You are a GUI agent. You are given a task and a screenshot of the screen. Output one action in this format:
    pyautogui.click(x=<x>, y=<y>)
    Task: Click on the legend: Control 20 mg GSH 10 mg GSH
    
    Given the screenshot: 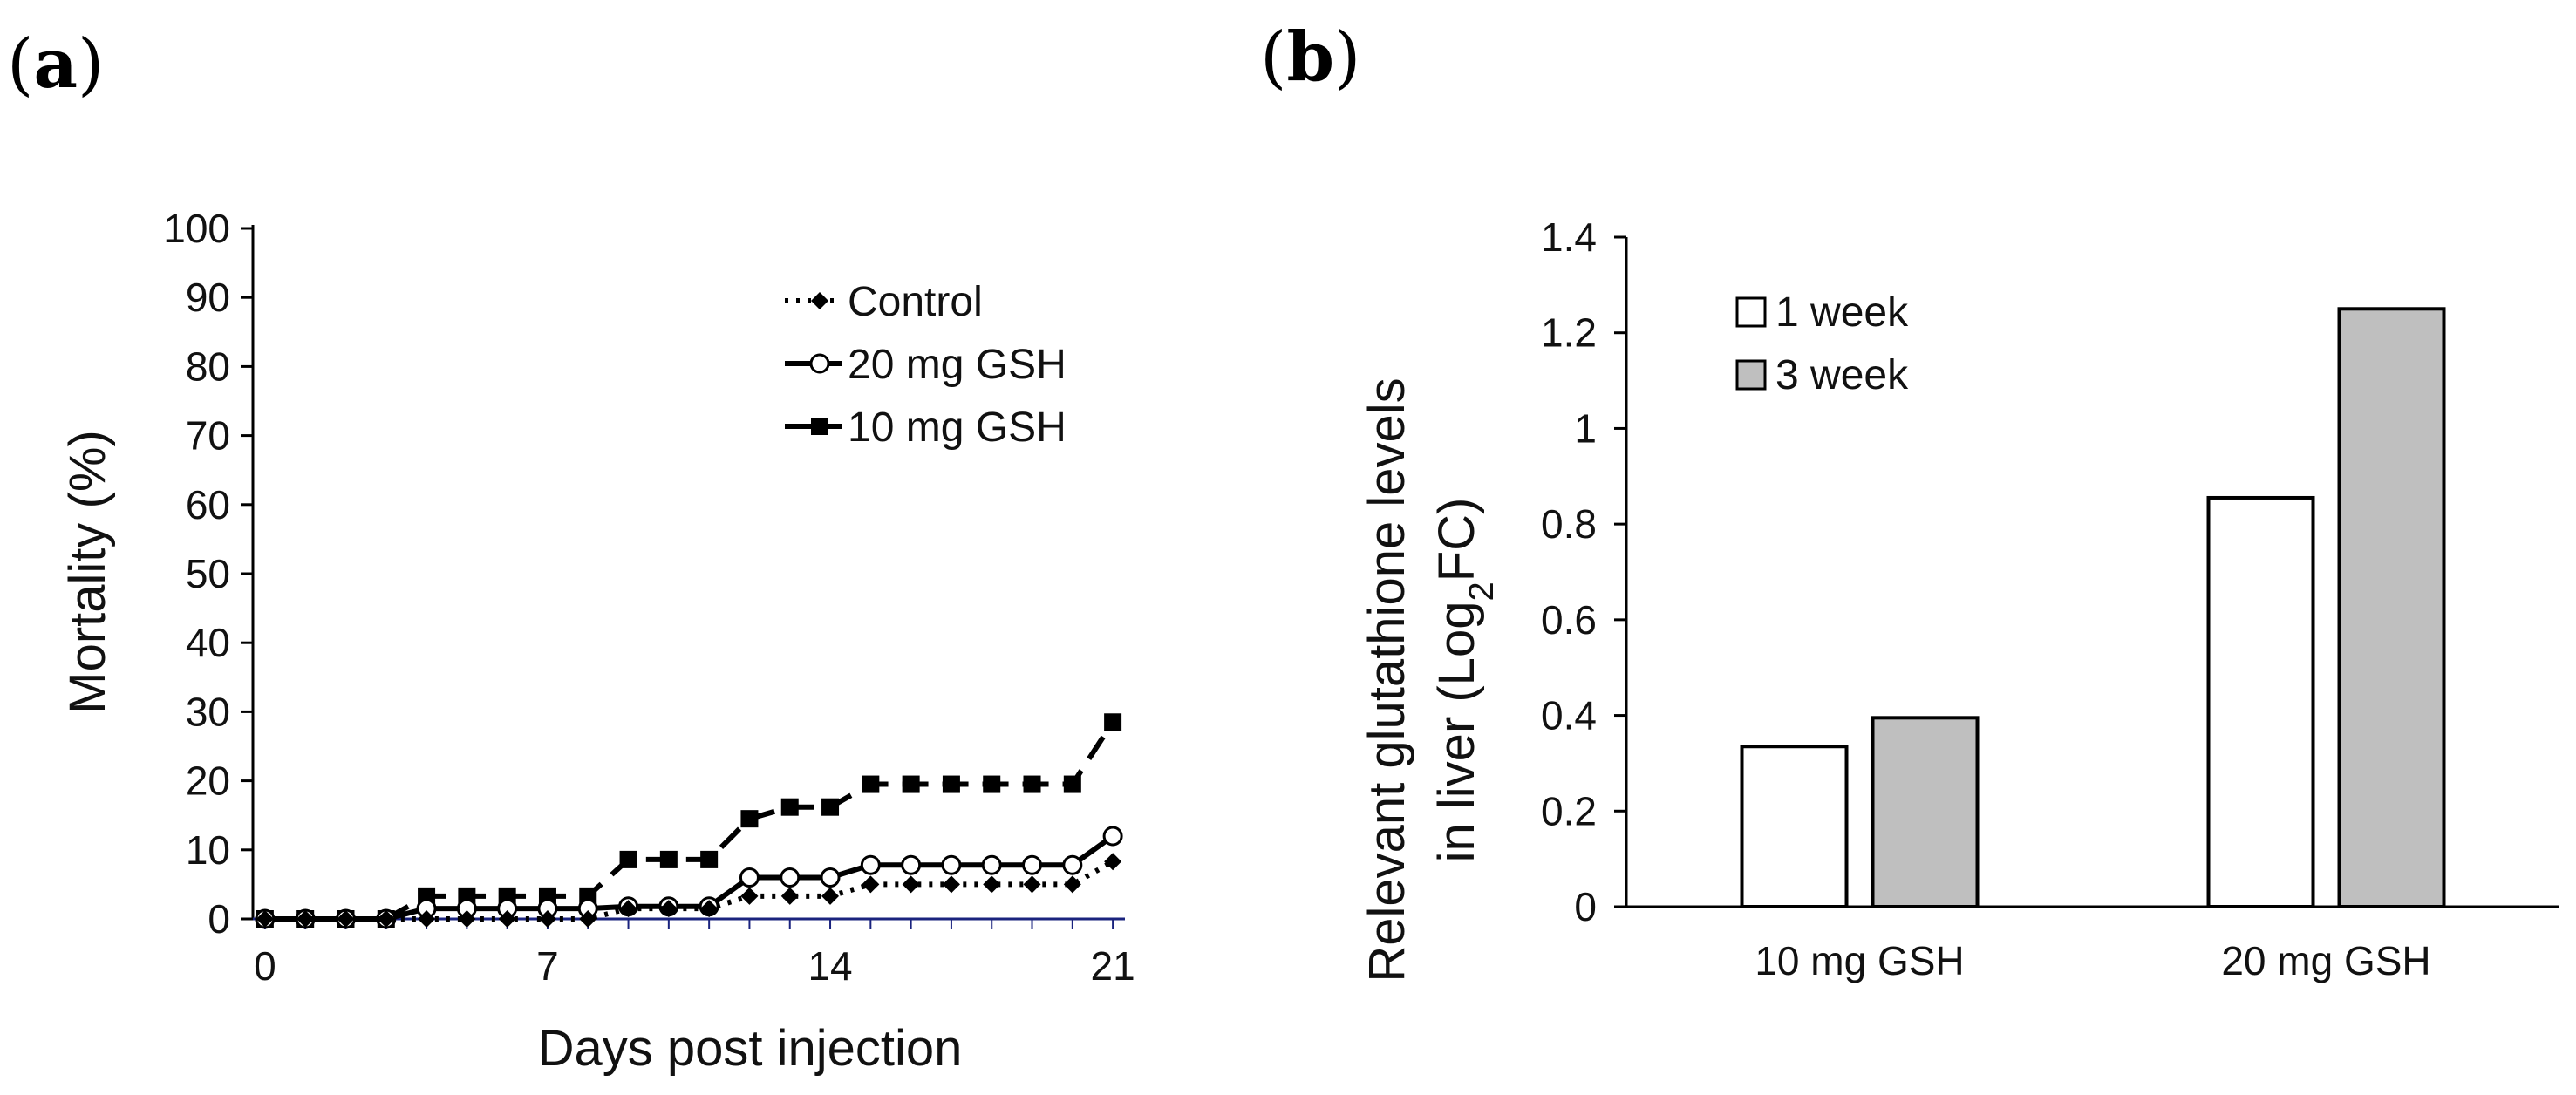 What is the action you would take?
    pyautogui.click(x=926, y=365)
    